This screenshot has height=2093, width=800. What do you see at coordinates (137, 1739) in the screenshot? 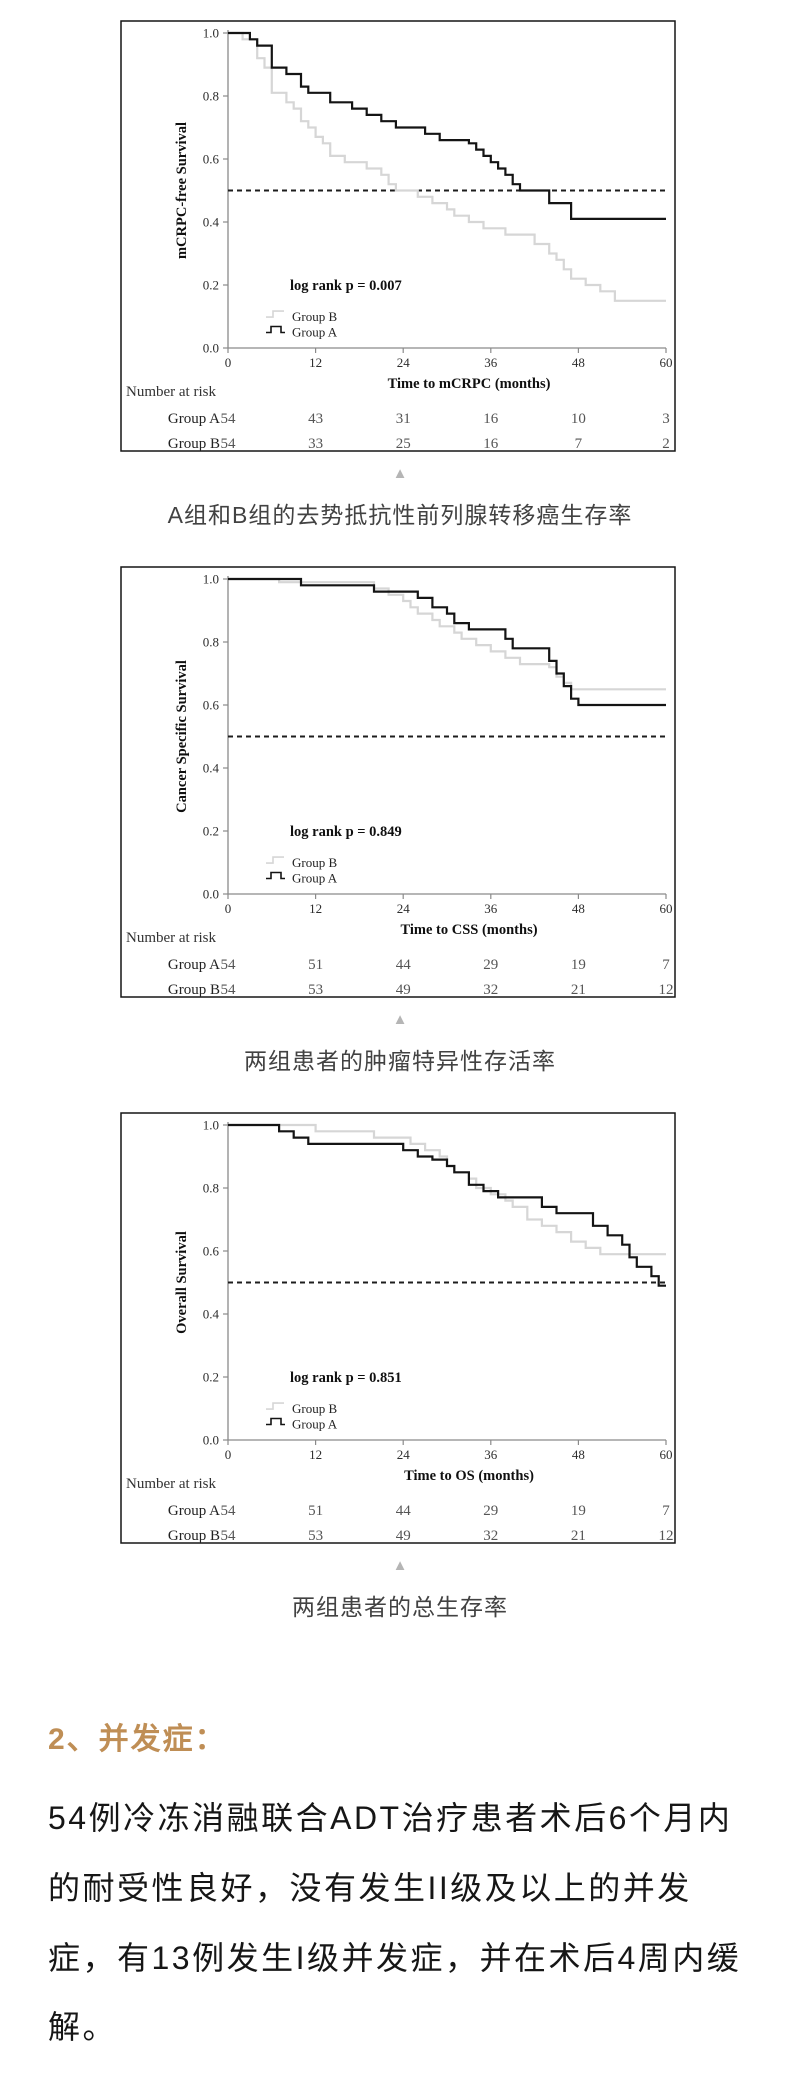
I see `section-heading: 2、并发症：` at bounding box center [137, 1739].